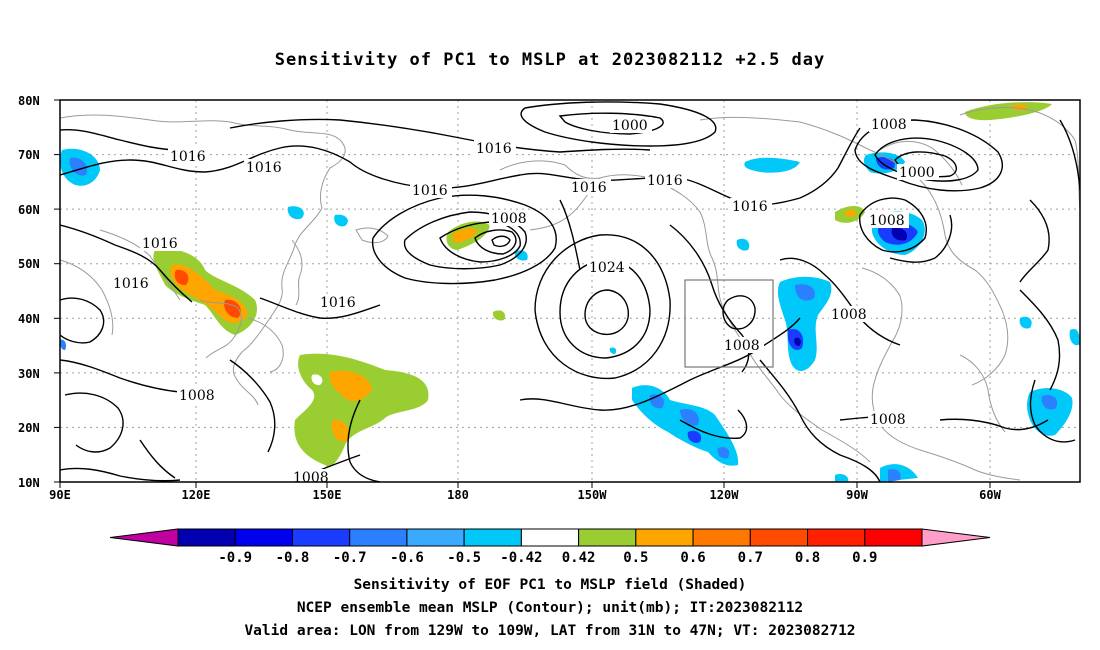 The height and width of the screenshot is (650, 1100). Describe the element at coordinates (955, 537) in the screenshot. I see `colorbar-end-high` at that location.